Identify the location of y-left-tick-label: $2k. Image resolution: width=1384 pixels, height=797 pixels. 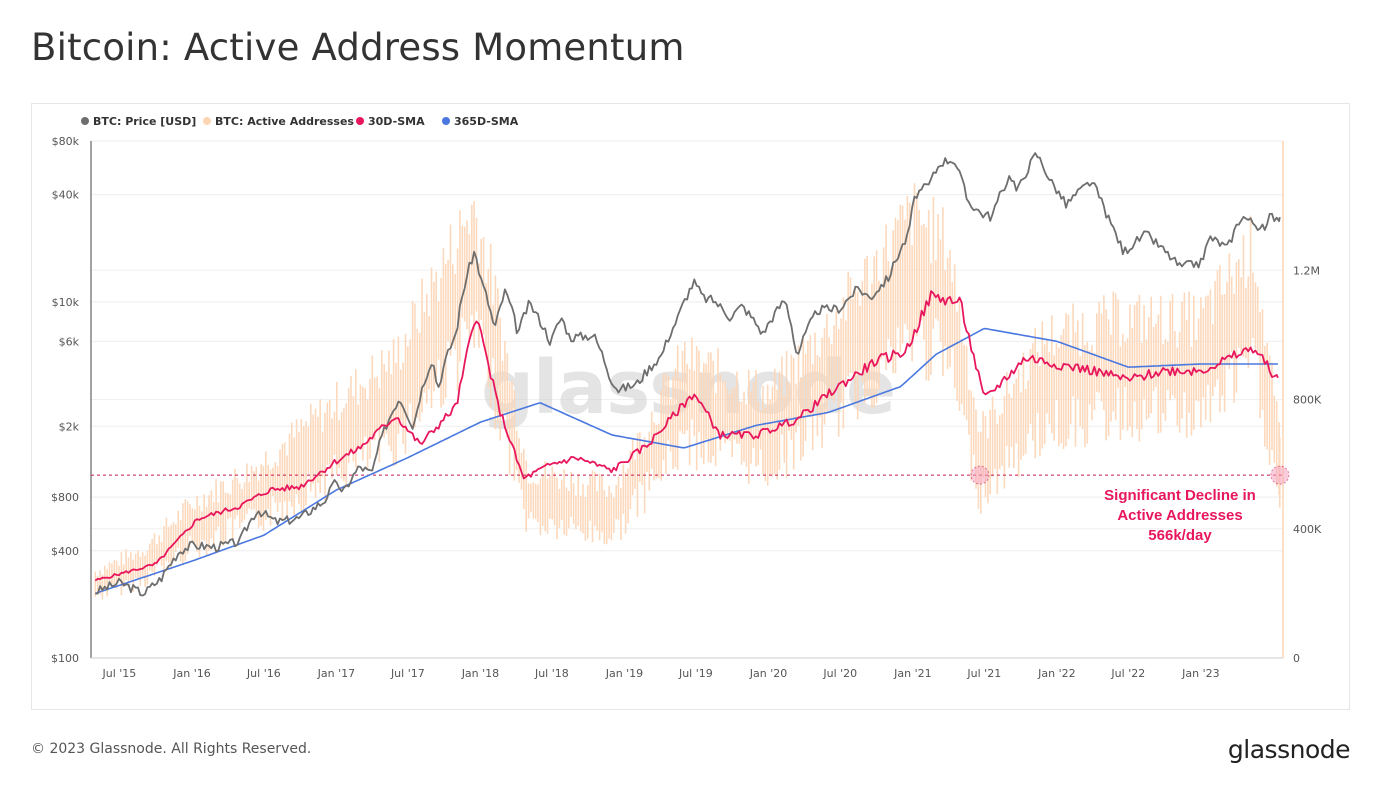
(69, 426).